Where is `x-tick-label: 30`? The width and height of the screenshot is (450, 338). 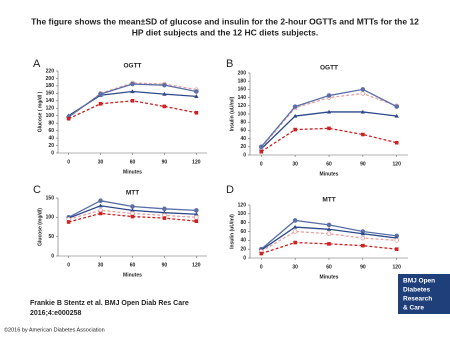 x-tick-label: 30 is located at coordinates (101, 265).